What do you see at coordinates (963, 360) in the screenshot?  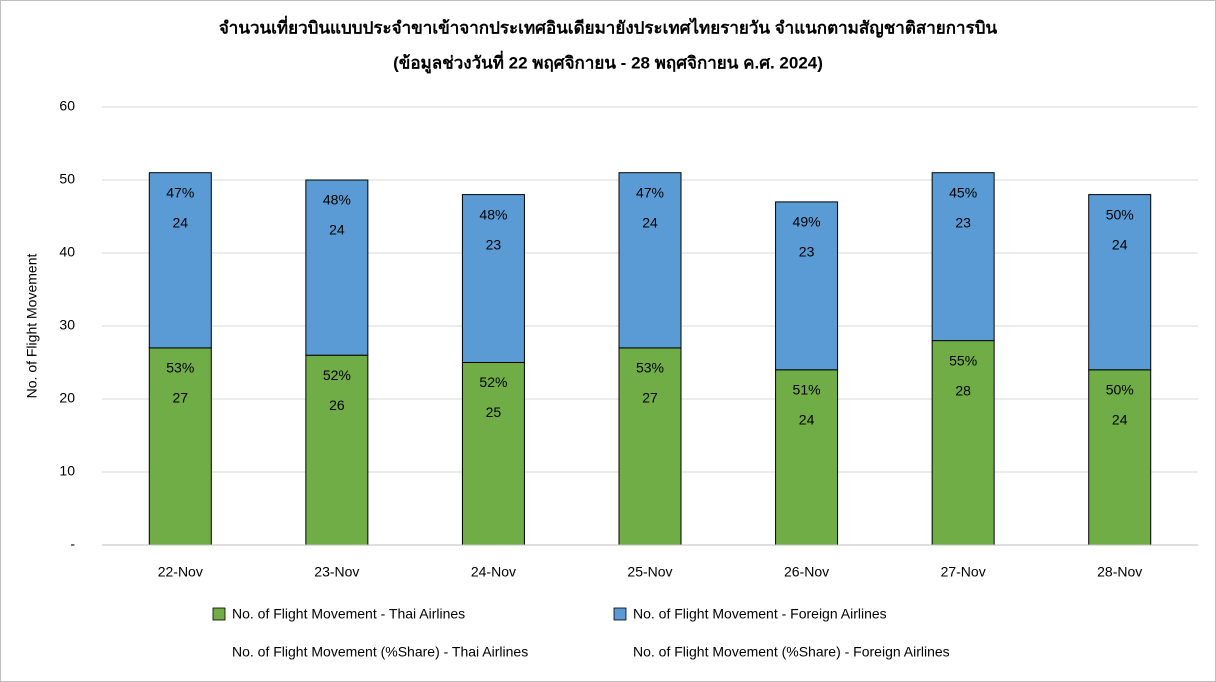 I see `share-label: 55%` at bounding box center [963, 360].